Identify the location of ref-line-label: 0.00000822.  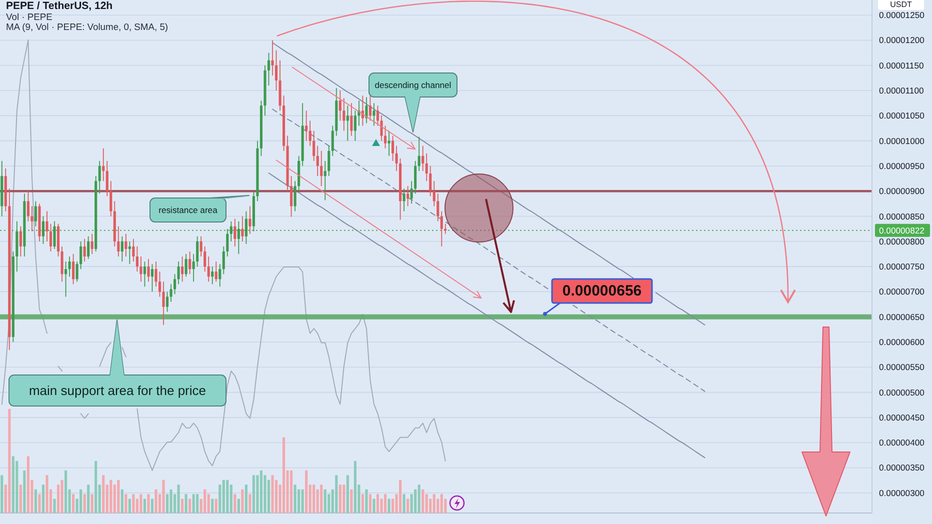
(902, 230).